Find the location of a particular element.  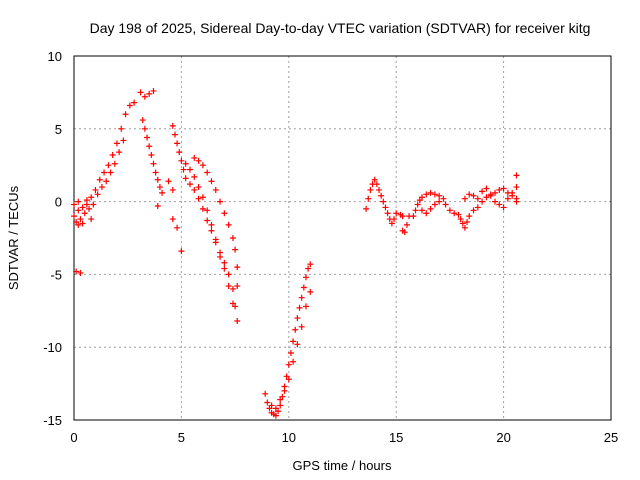

y-tick-label: 0 is located at coordinates (58, 202).